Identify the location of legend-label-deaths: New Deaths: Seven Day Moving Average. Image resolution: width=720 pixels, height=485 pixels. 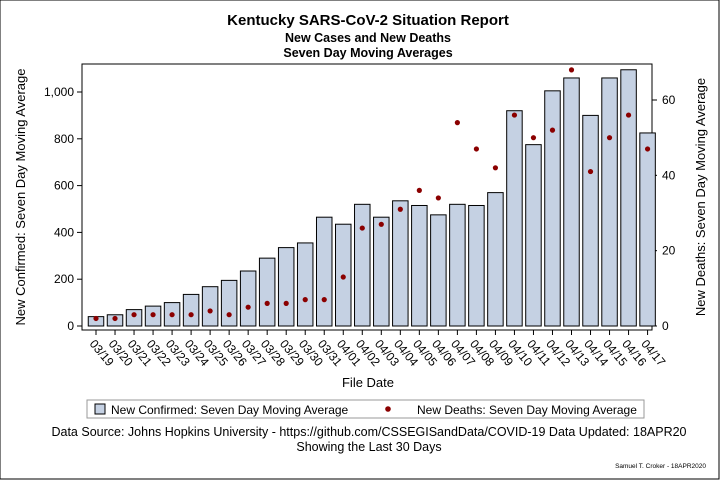
(527, 410).